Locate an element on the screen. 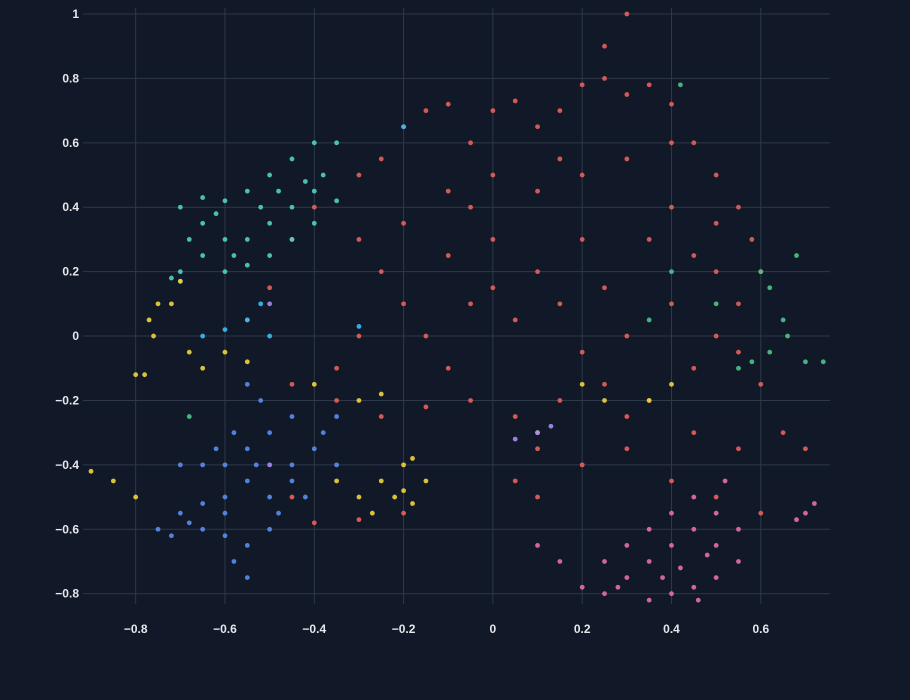 The image size is (910, 700). y-tick-label: 0.8 is located at coordinates (70, 78).